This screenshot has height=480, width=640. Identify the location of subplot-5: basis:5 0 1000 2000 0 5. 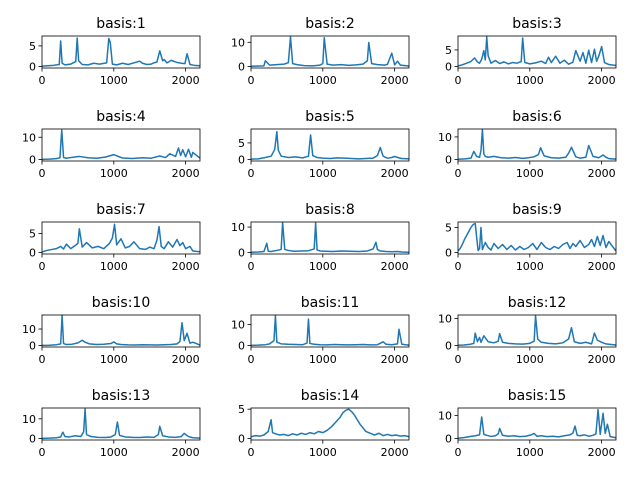
(324, 144).